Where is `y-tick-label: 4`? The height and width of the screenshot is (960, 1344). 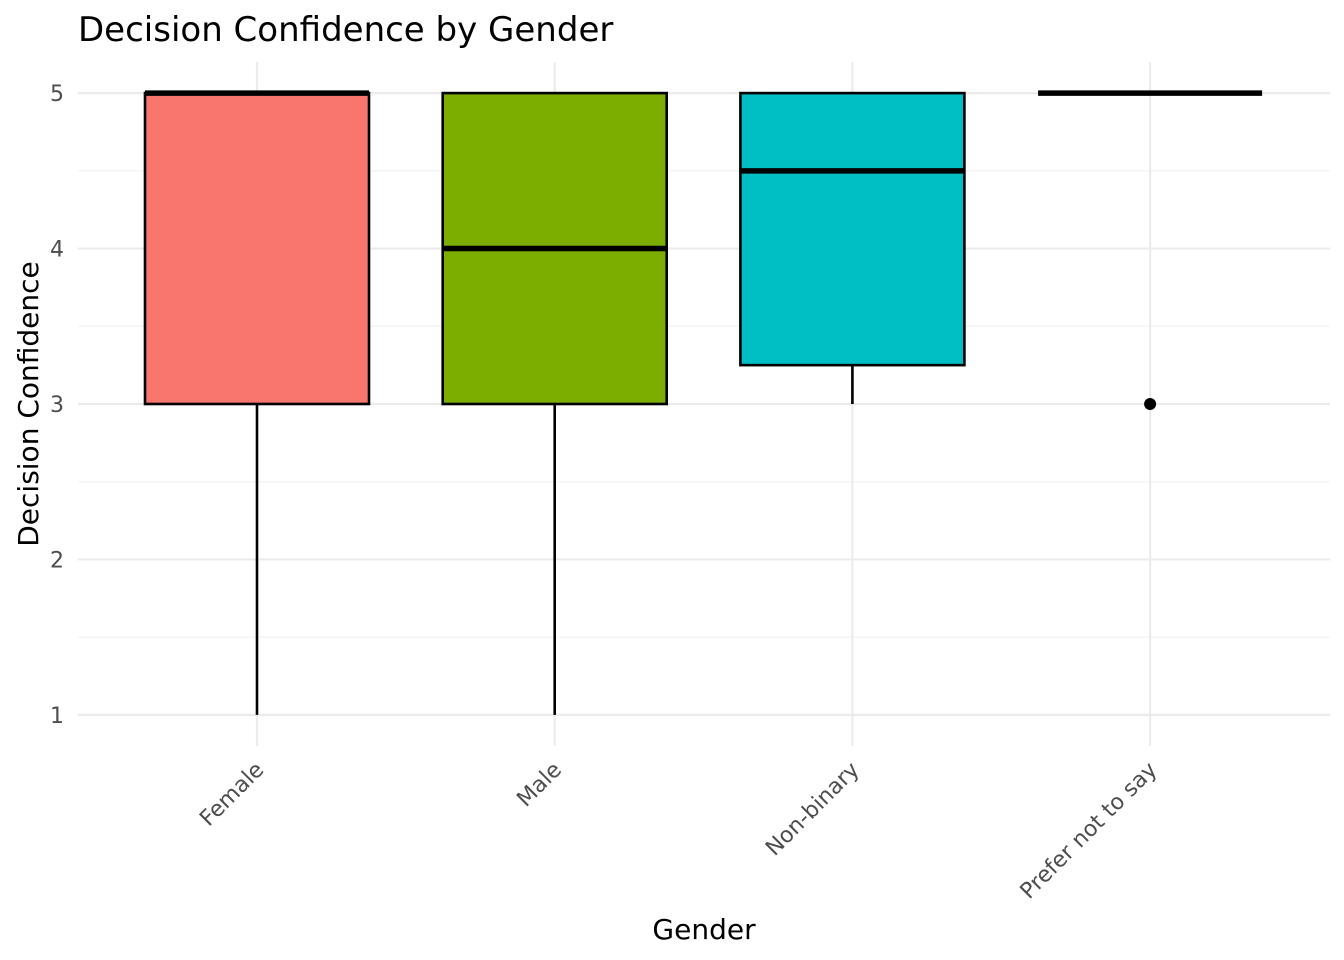 y-tick-label: 4 is located at coordinates (57, 250).